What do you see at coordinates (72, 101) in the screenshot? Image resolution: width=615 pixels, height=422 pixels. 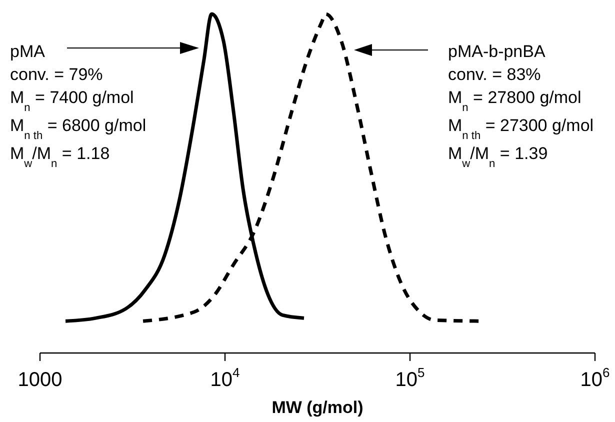 I see `annotation: M$_{n}$ = 7400 g/mol` at bounding box center [72, 101].